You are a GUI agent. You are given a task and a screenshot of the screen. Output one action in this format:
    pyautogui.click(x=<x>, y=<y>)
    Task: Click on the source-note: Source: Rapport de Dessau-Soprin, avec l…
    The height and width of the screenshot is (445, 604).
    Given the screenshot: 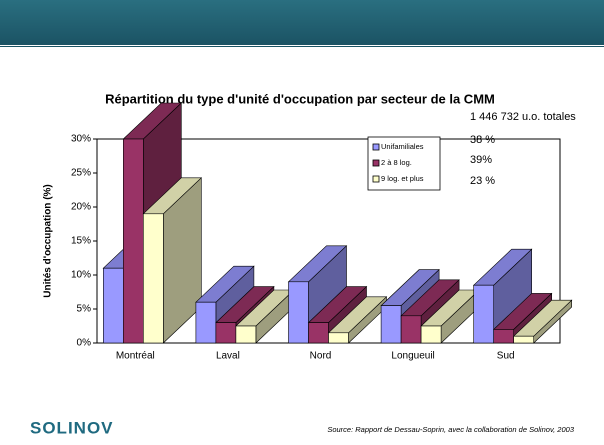 What is the action you would take?
    pyautogui.click(x=451, y=429)
    